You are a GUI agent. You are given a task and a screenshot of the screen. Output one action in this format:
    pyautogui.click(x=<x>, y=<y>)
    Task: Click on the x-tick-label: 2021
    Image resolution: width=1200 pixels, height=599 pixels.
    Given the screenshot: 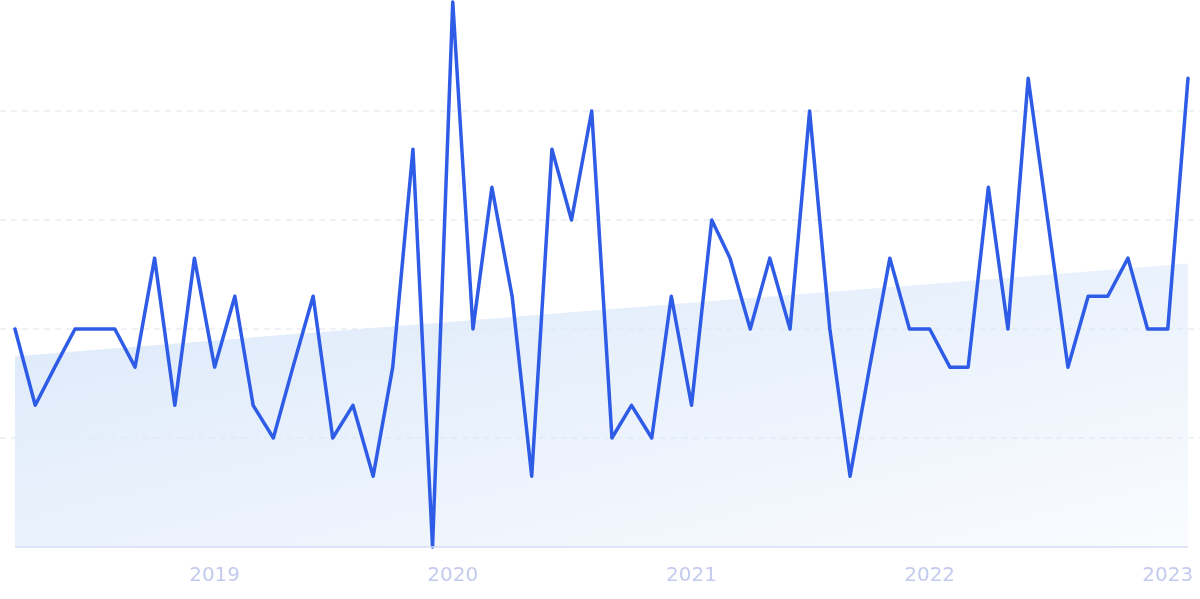 What is the action you would take?
    pyautogui.click(x=691, y=574)
    